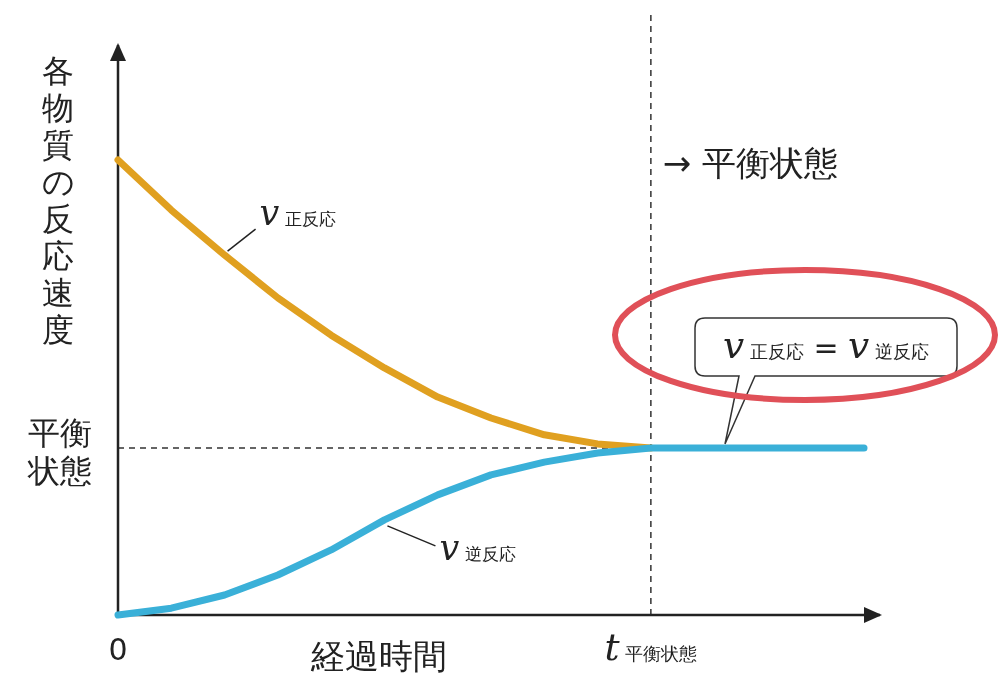 The height and width of the screenshot is (690, 1004). Describe the element at coordinates (750, 163) in the screenshot. I see `ref-line-label: → 平衡状態` at that location.